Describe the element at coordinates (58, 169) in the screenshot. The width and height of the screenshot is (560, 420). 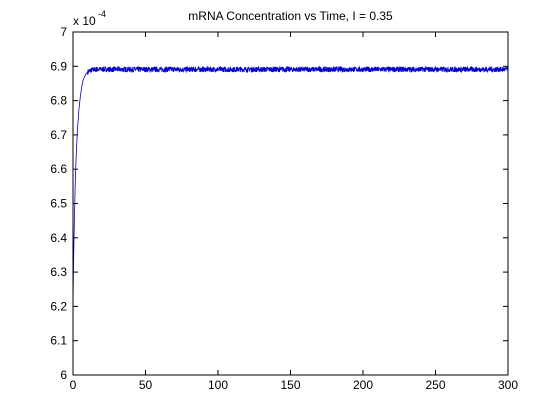
I see `y-tick-label: 6.6` at that location.